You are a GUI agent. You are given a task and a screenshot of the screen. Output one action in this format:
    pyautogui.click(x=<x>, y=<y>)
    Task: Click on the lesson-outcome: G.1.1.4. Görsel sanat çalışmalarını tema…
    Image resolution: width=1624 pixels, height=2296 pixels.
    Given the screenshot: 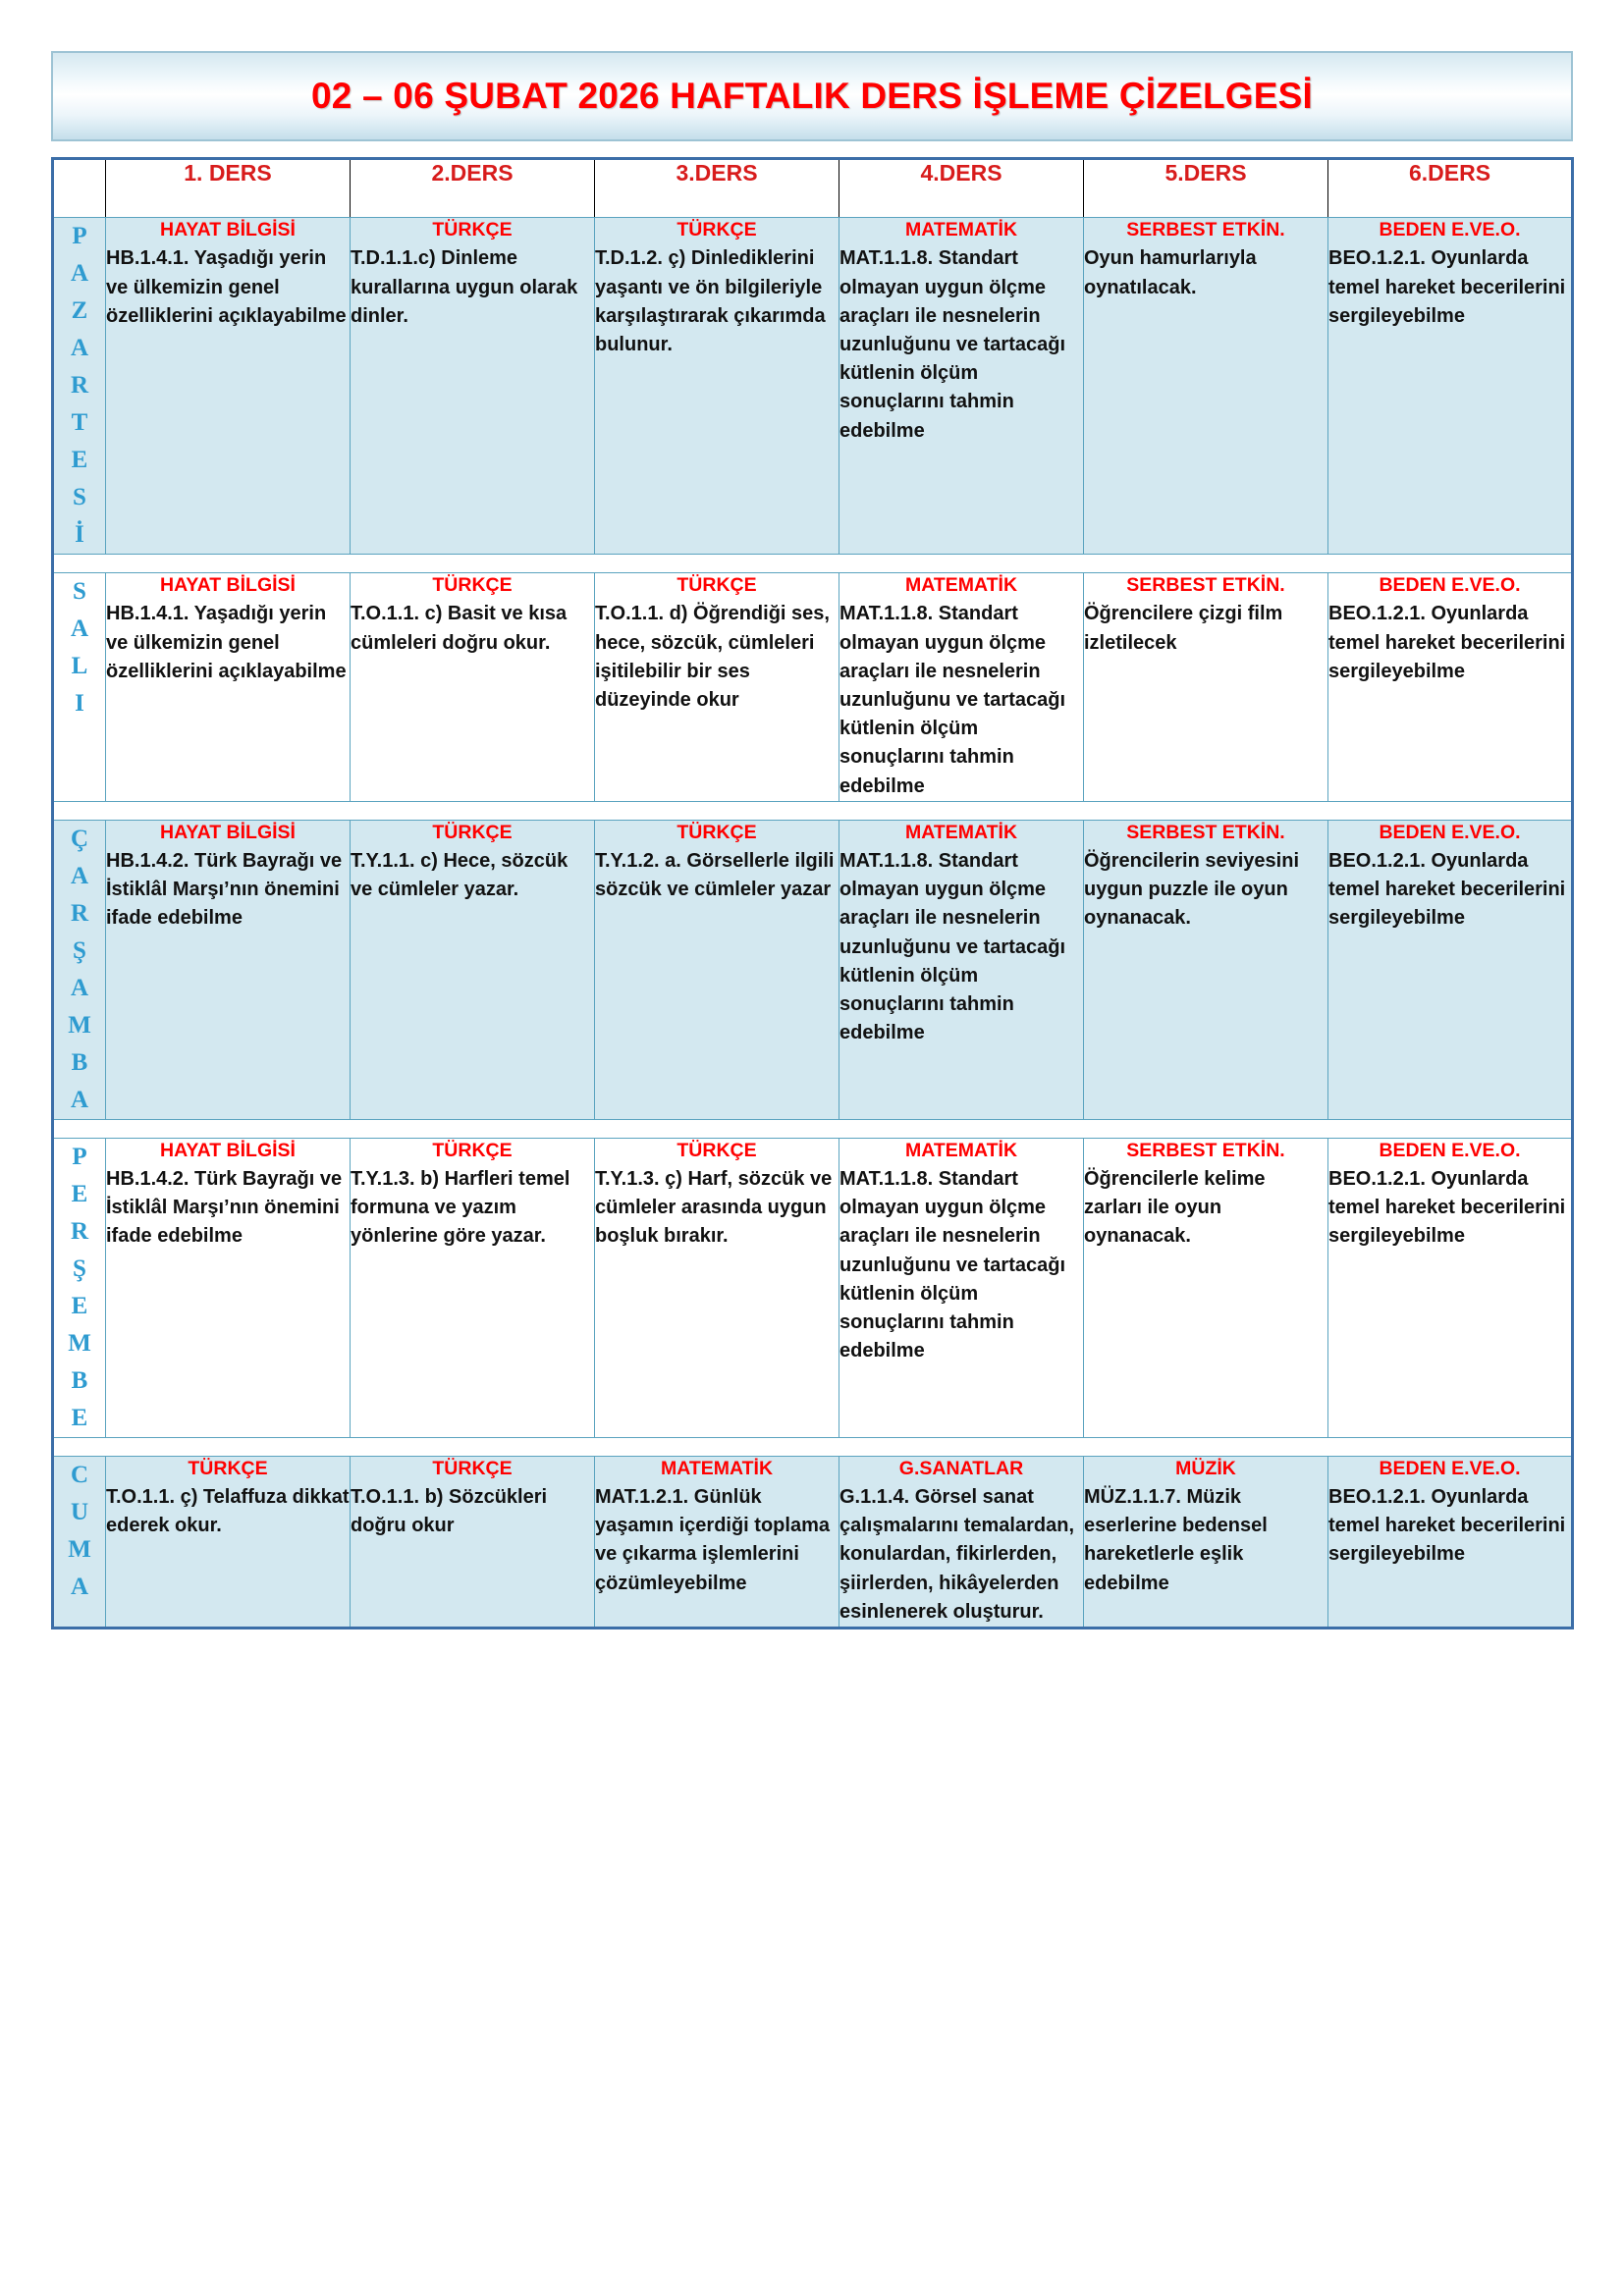 What is the action you would take?
    pyautogui.click(x=957, y=1555)
    